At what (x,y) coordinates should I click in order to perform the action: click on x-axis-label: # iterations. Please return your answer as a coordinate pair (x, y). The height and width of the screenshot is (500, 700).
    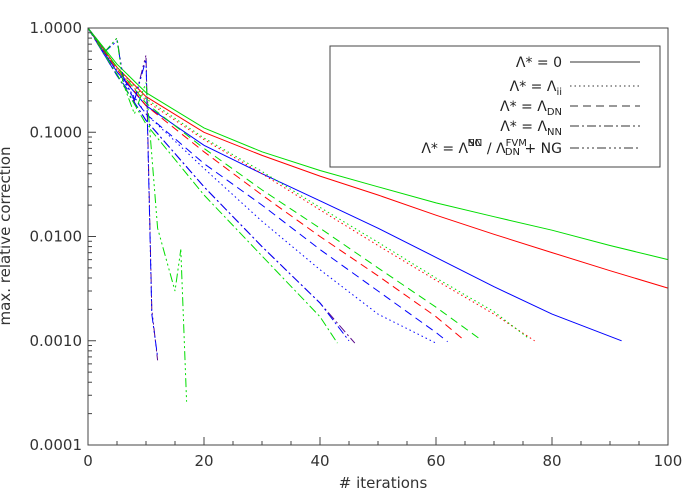
    Looking at the image, I should click on (383, 483).